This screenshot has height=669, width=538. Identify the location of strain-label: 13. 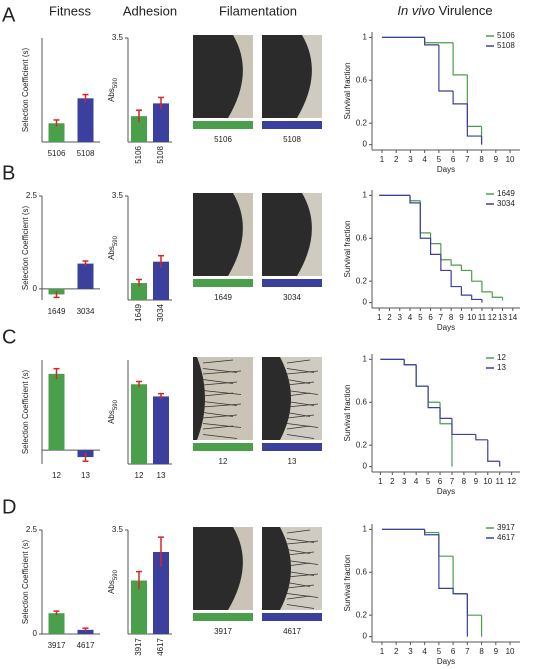
(292, 461).